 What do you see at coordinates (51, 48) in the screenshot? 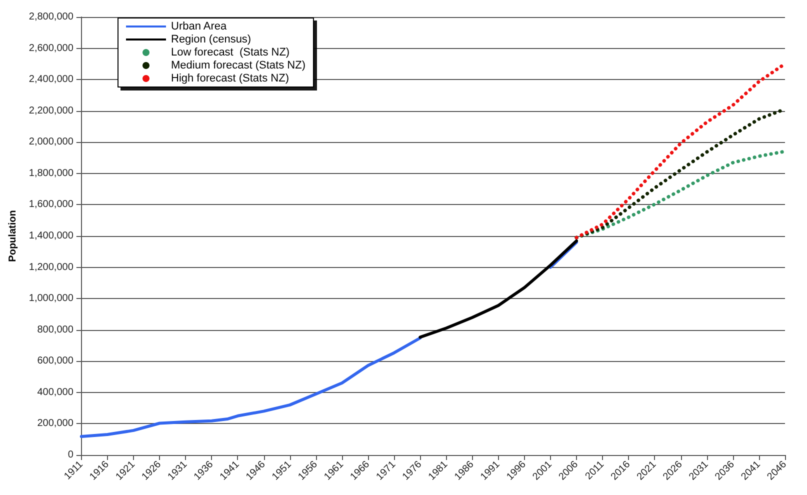
I see `y-tick-label: 2,600,000` at bounding box center [51, 48].